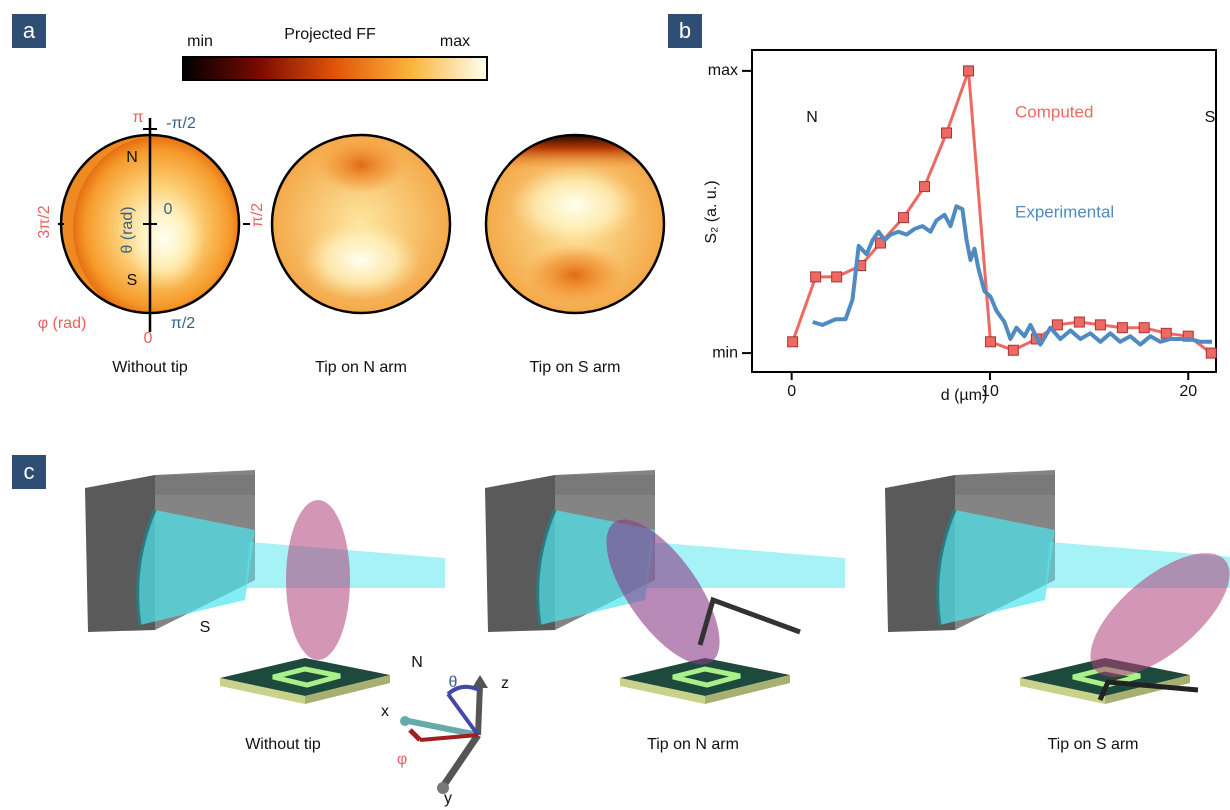 The image size is (1230, 810). I want to click on colorbar-max: max, so click(455, 41).